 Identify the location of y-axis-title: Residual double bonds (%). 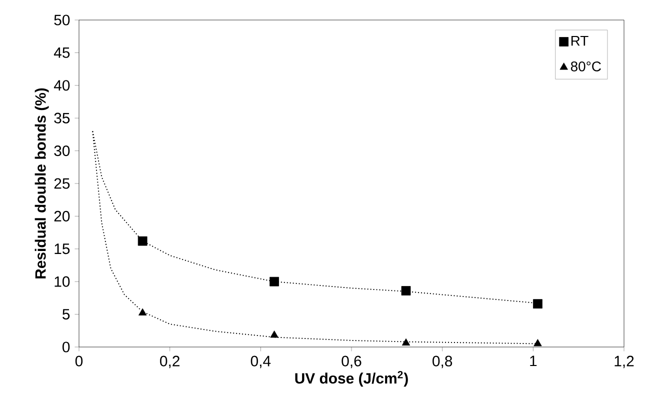
(41, 183).